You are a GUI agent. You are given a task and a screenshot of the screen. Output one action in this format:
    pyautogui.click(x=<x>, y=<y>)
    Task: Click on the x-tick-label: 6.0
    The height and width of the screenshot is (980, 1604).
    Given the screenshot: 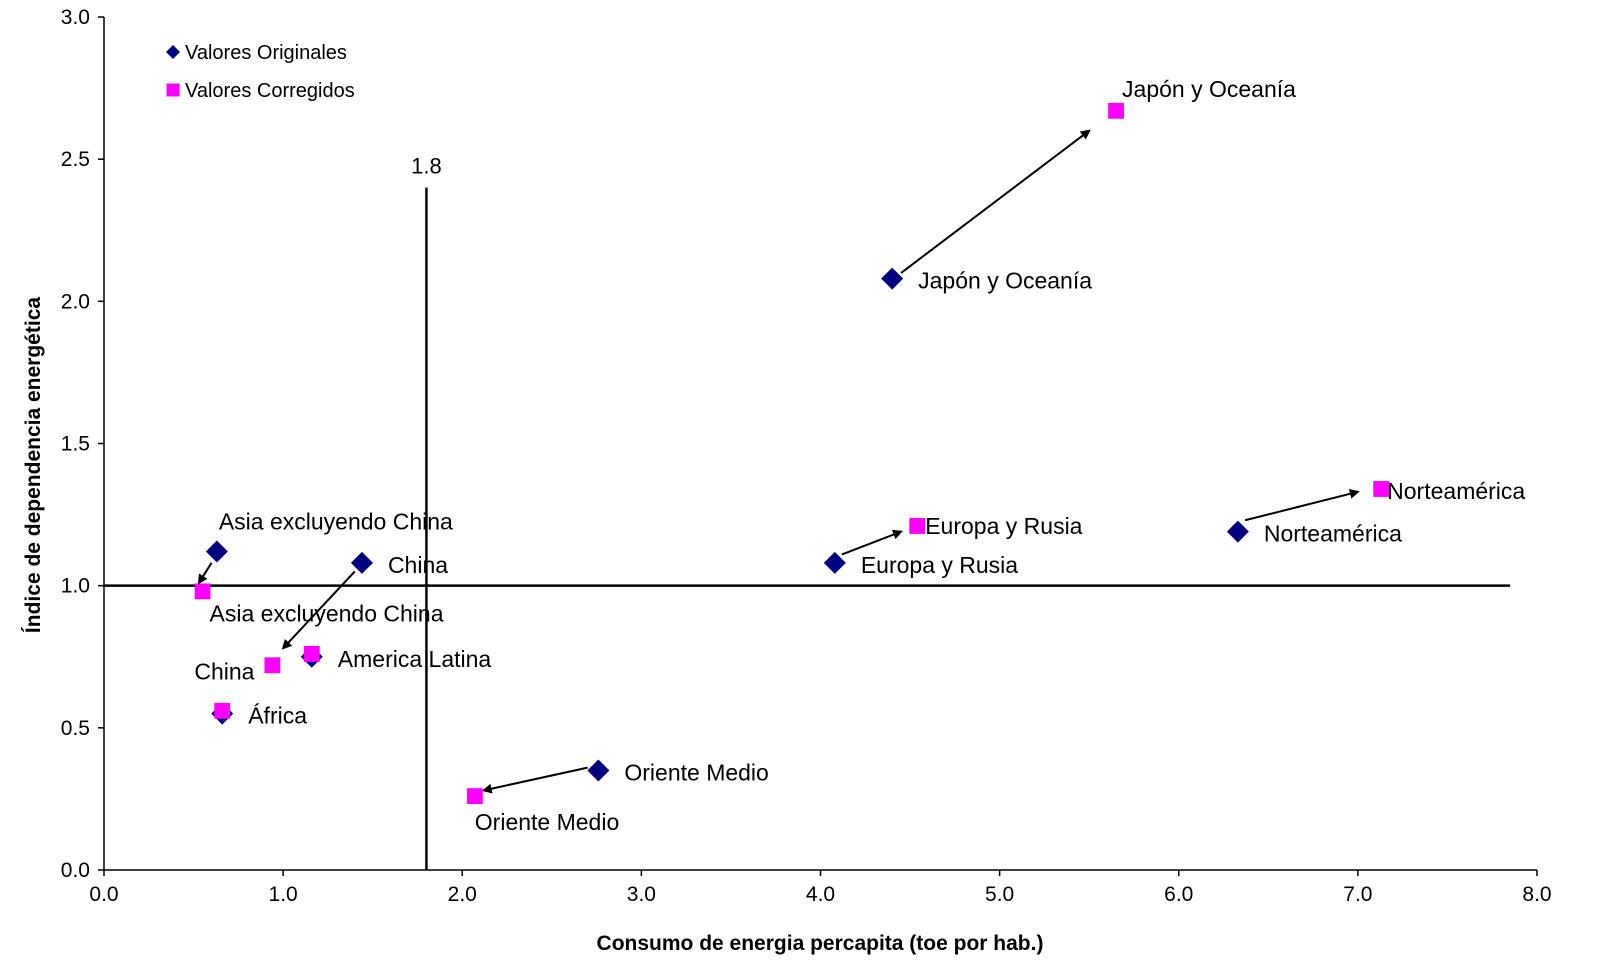 What is the action you would take?
    pyautogui.click(x=1178, y=894)
    